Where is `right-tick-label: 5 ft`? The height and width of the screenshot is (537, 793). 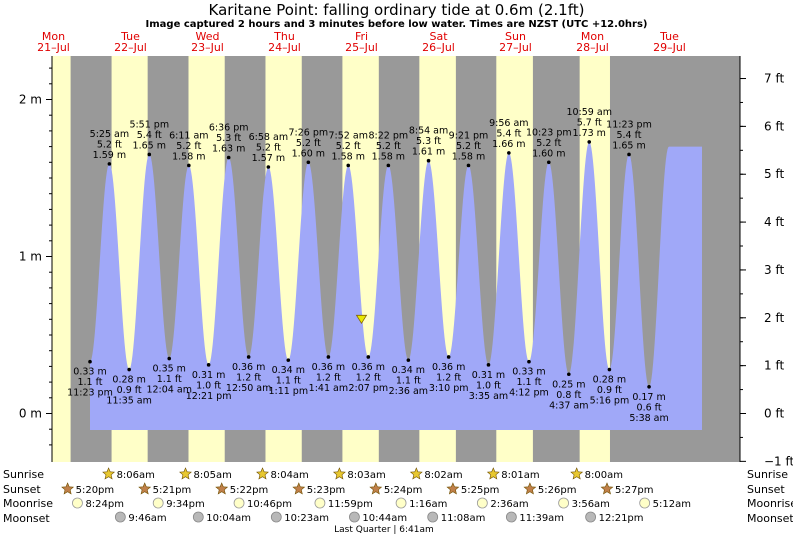
right-tick-label: 5 ft is located at coordinates (774, 174).